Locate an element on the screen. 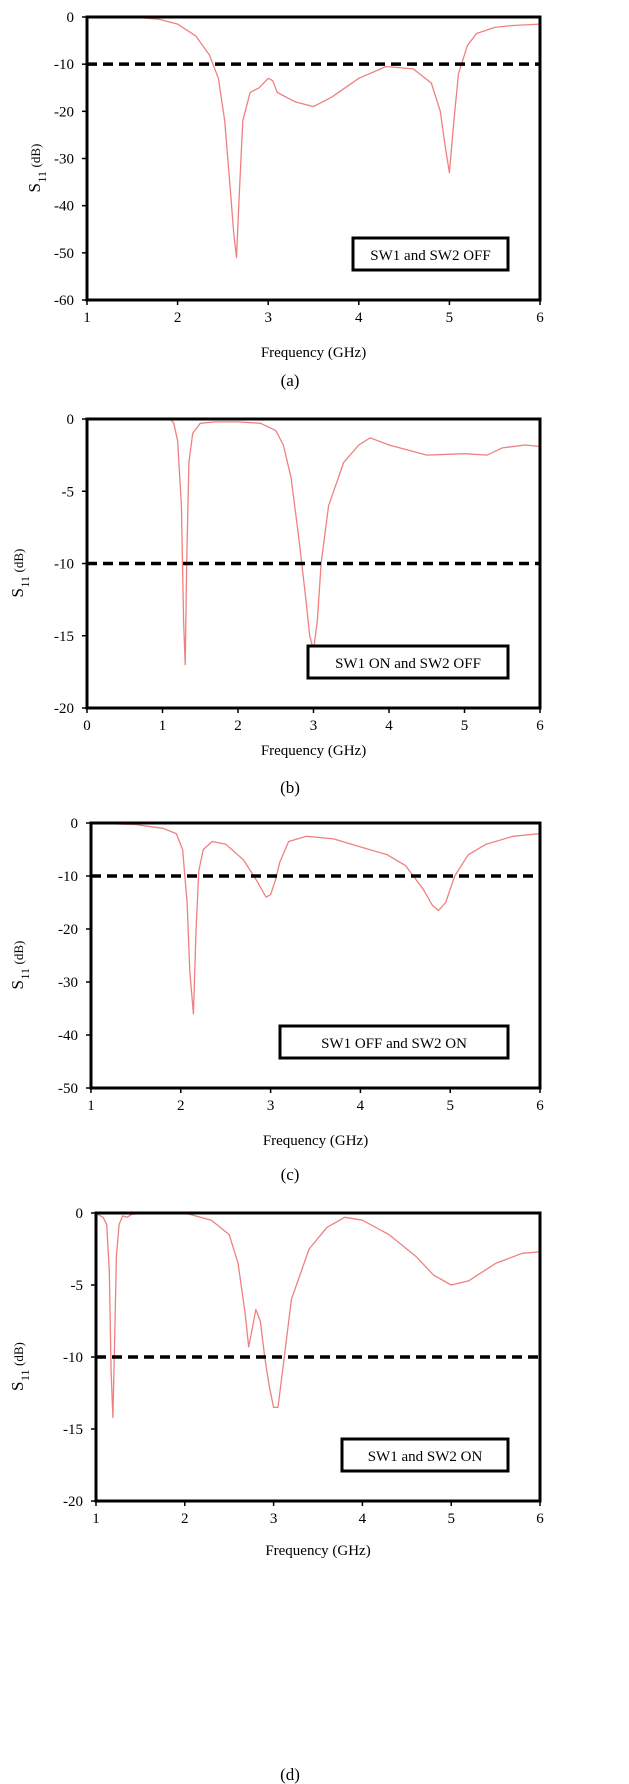 This screenshot has height=1784, width=629. panel-caption: (c) is located at coordinates (290, 1174).